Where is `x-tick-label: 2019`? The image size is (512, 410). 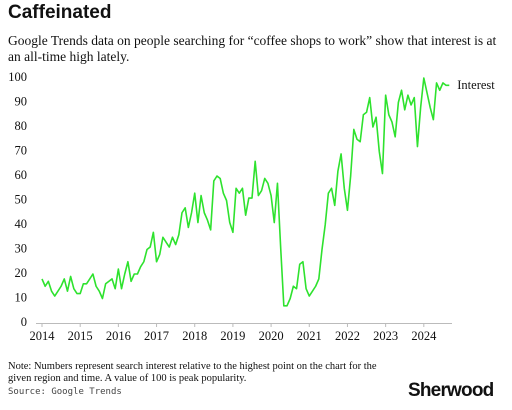
x-tick-label: 2019 is located at coordinates (232, 336).